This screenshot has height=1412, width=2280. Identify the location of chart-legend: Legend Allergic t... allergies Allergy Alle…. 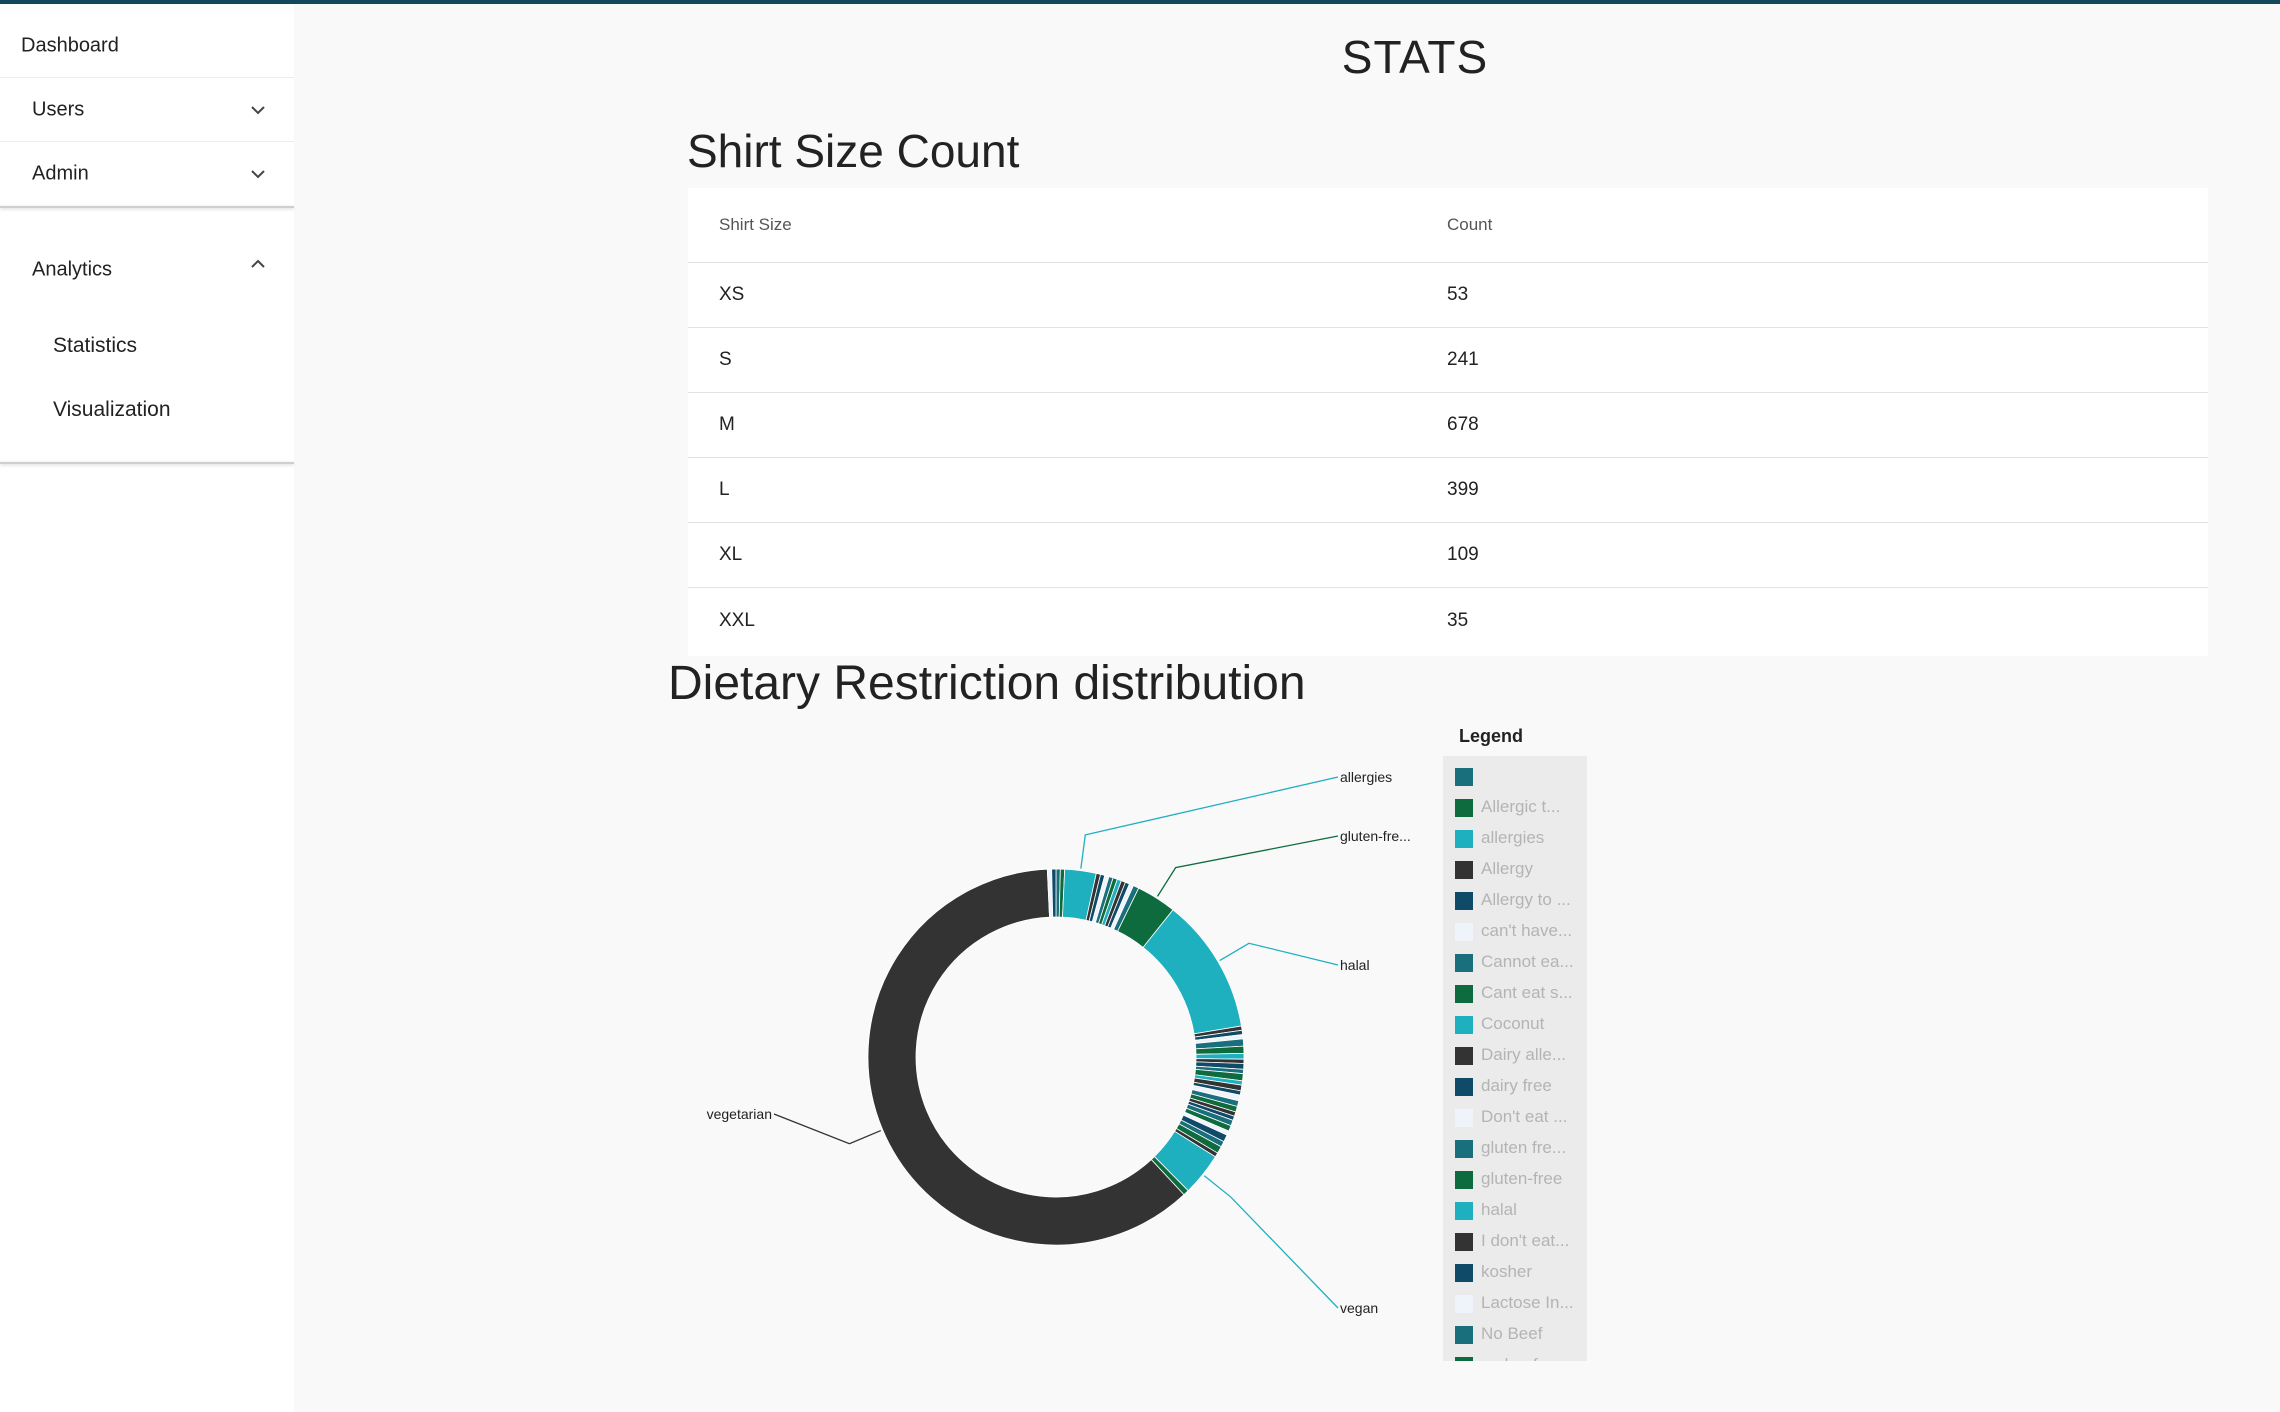
(1515, 1038).